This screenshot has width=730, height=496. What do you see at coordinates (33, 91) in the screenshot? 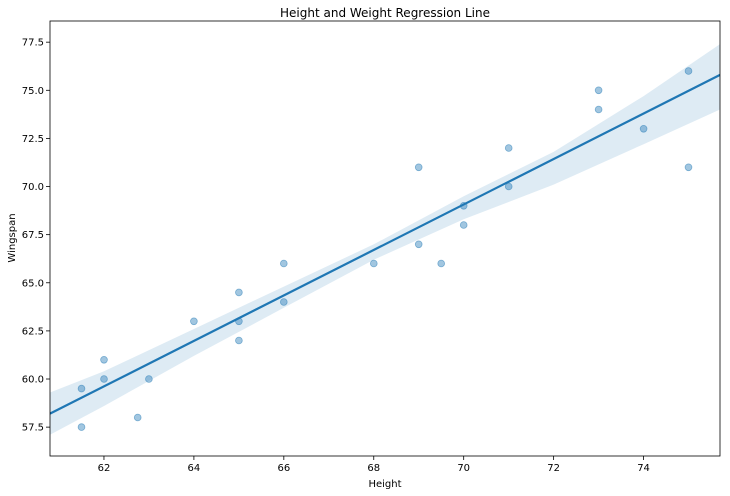
I see `y-tick-label: 75.0` at bounding box center [33, 91].